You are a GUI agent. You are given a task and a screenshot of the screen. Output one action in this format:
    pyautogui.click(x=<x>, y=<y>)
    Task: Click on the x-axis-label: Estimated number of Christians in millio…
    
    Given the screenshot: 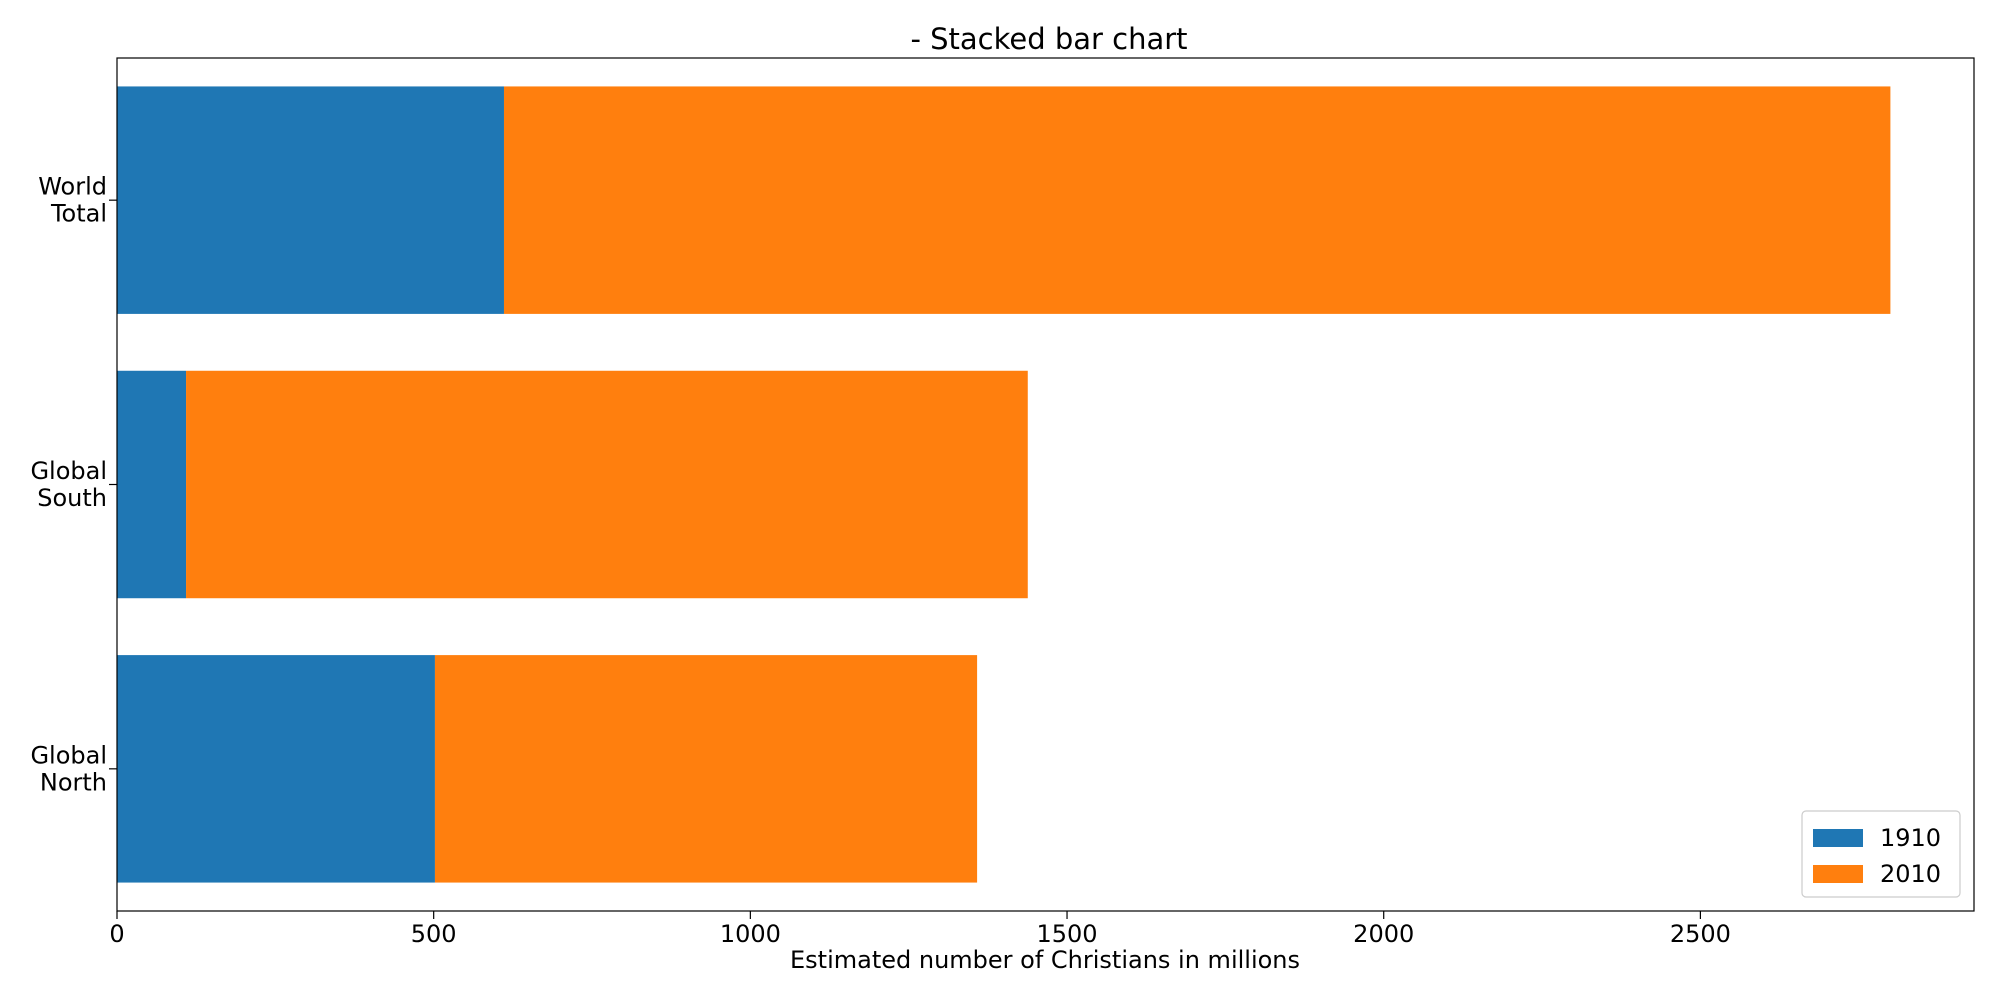 What is the action you would take?
    pyautogui.click(x=1045, y=960)
    